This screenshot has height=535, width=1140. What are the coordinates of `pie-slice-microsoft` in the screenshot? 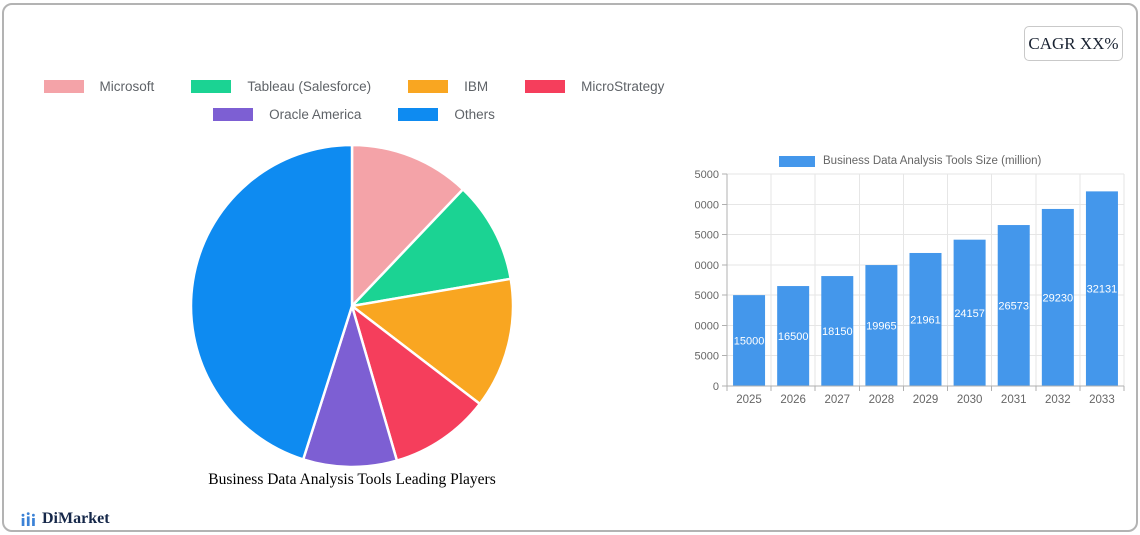 It's located at (407, 225).